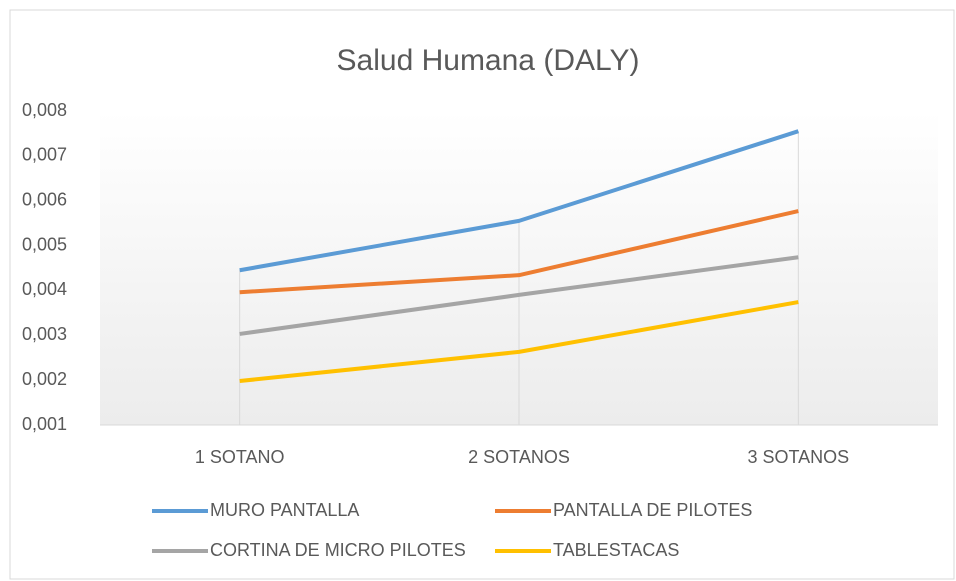 The width and height of the screenshot is (956, 581). Describe the element at coordinates (338, 550) in the screenshot. I see `legend-label: CORTINA DE MICRO PILOTES` at that location.